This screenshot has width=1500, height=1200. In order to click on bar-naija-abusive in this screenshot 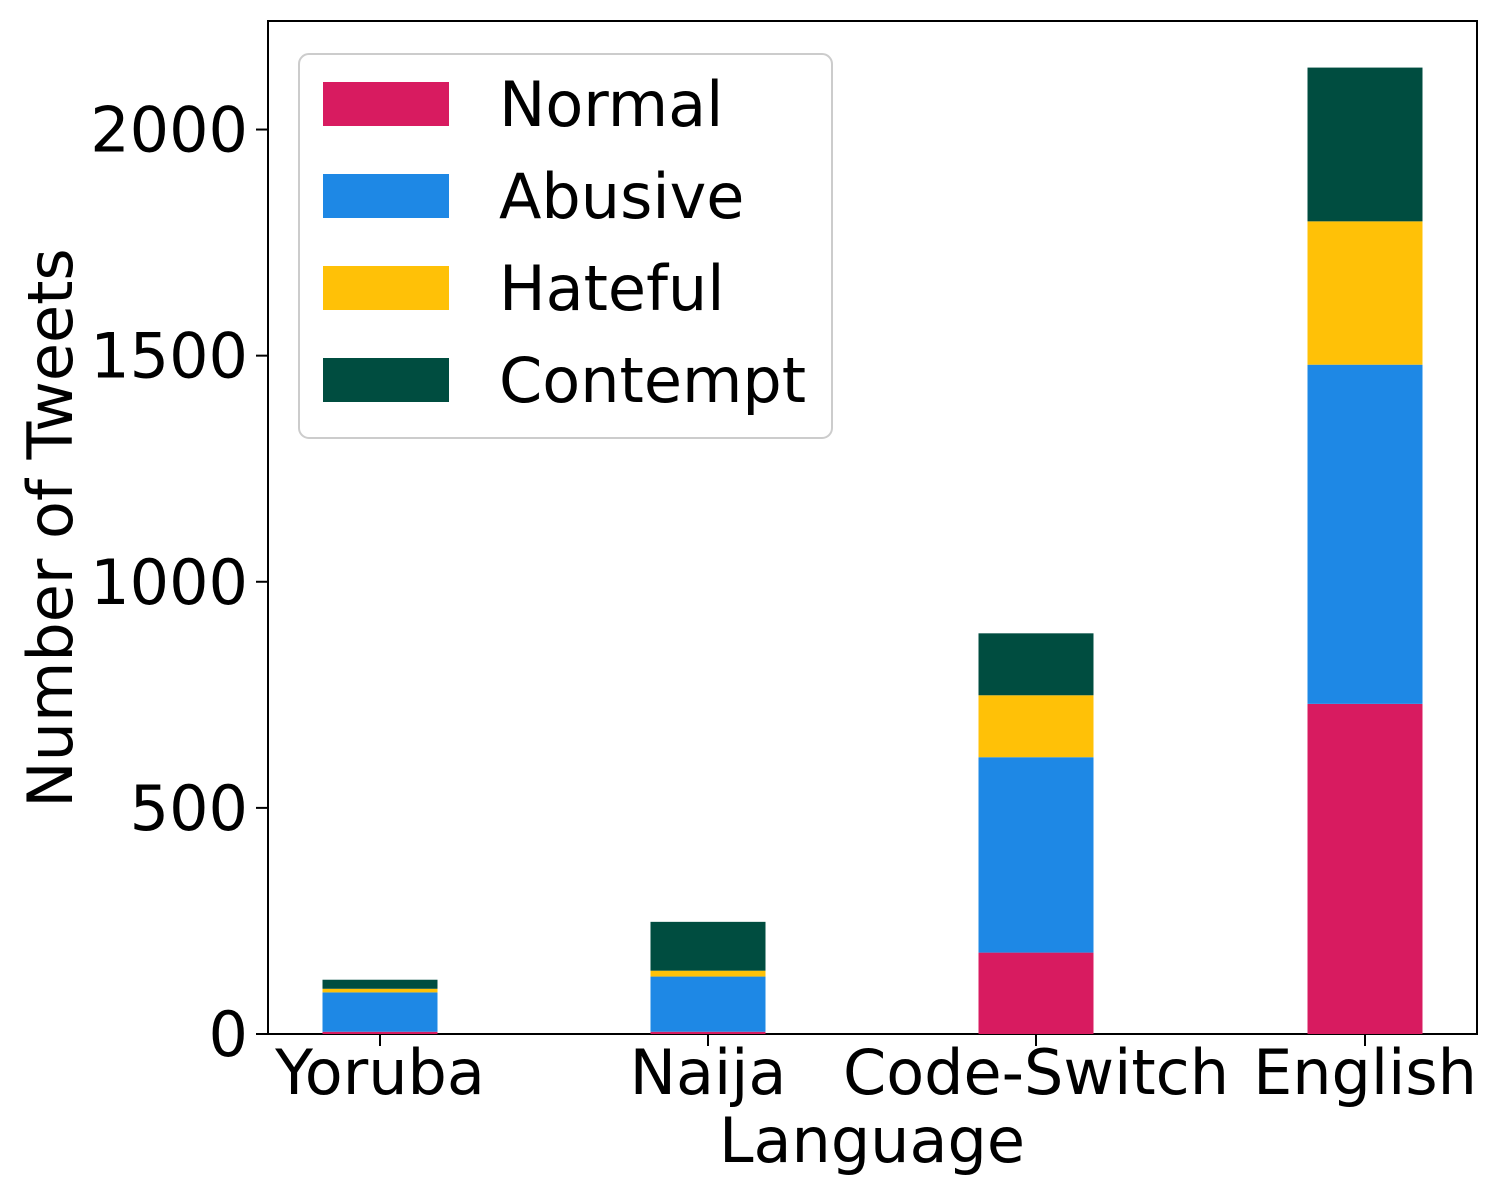, I will do `click(708, 1004)`.